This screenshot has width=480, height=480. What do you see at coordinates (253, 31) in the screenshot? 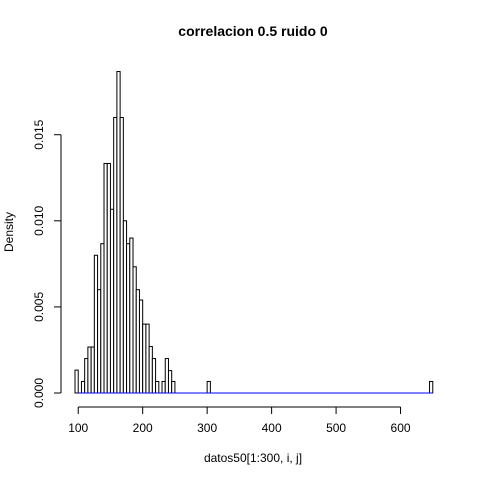
I see `chart-title: correlacion 0.5 ruido 0` at bounding box center [253, 31].